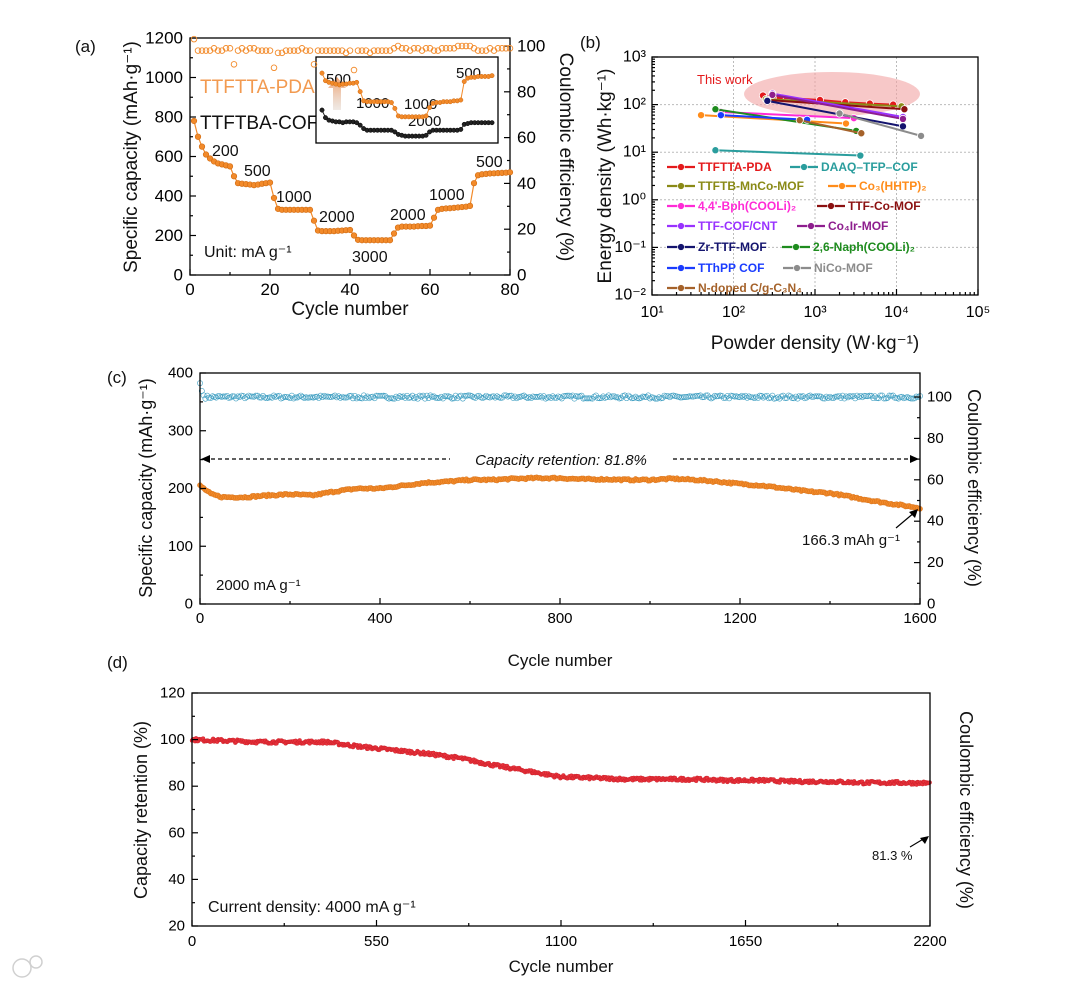 This screenshot has height=989, width=1080. Describe the element at coordinates (561, 941) in the screenshot. I see `d-x-tick-label: 1100` at that location.